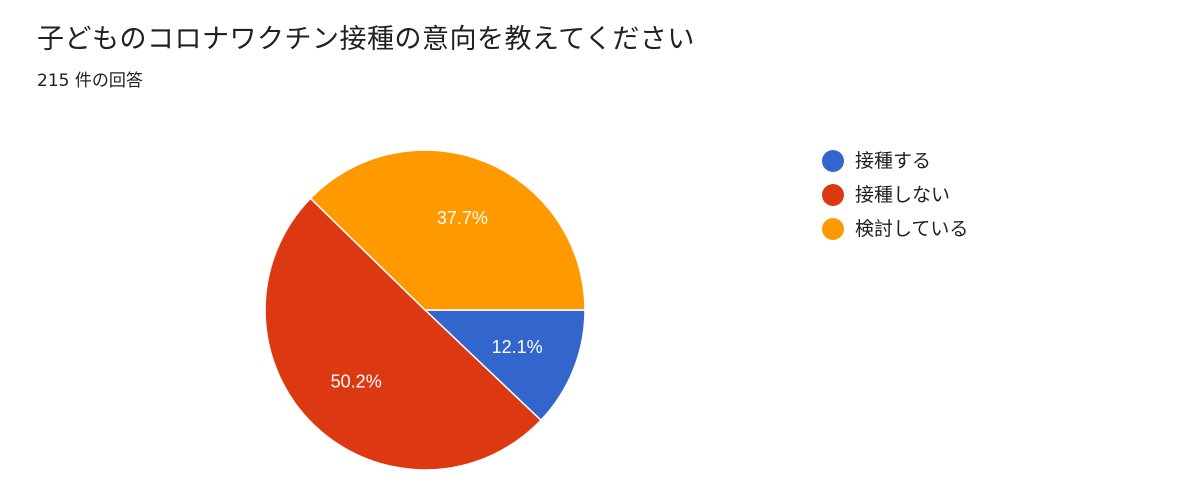  I want to click on legend-swatch-not-vaccinate, so click(833, 195).